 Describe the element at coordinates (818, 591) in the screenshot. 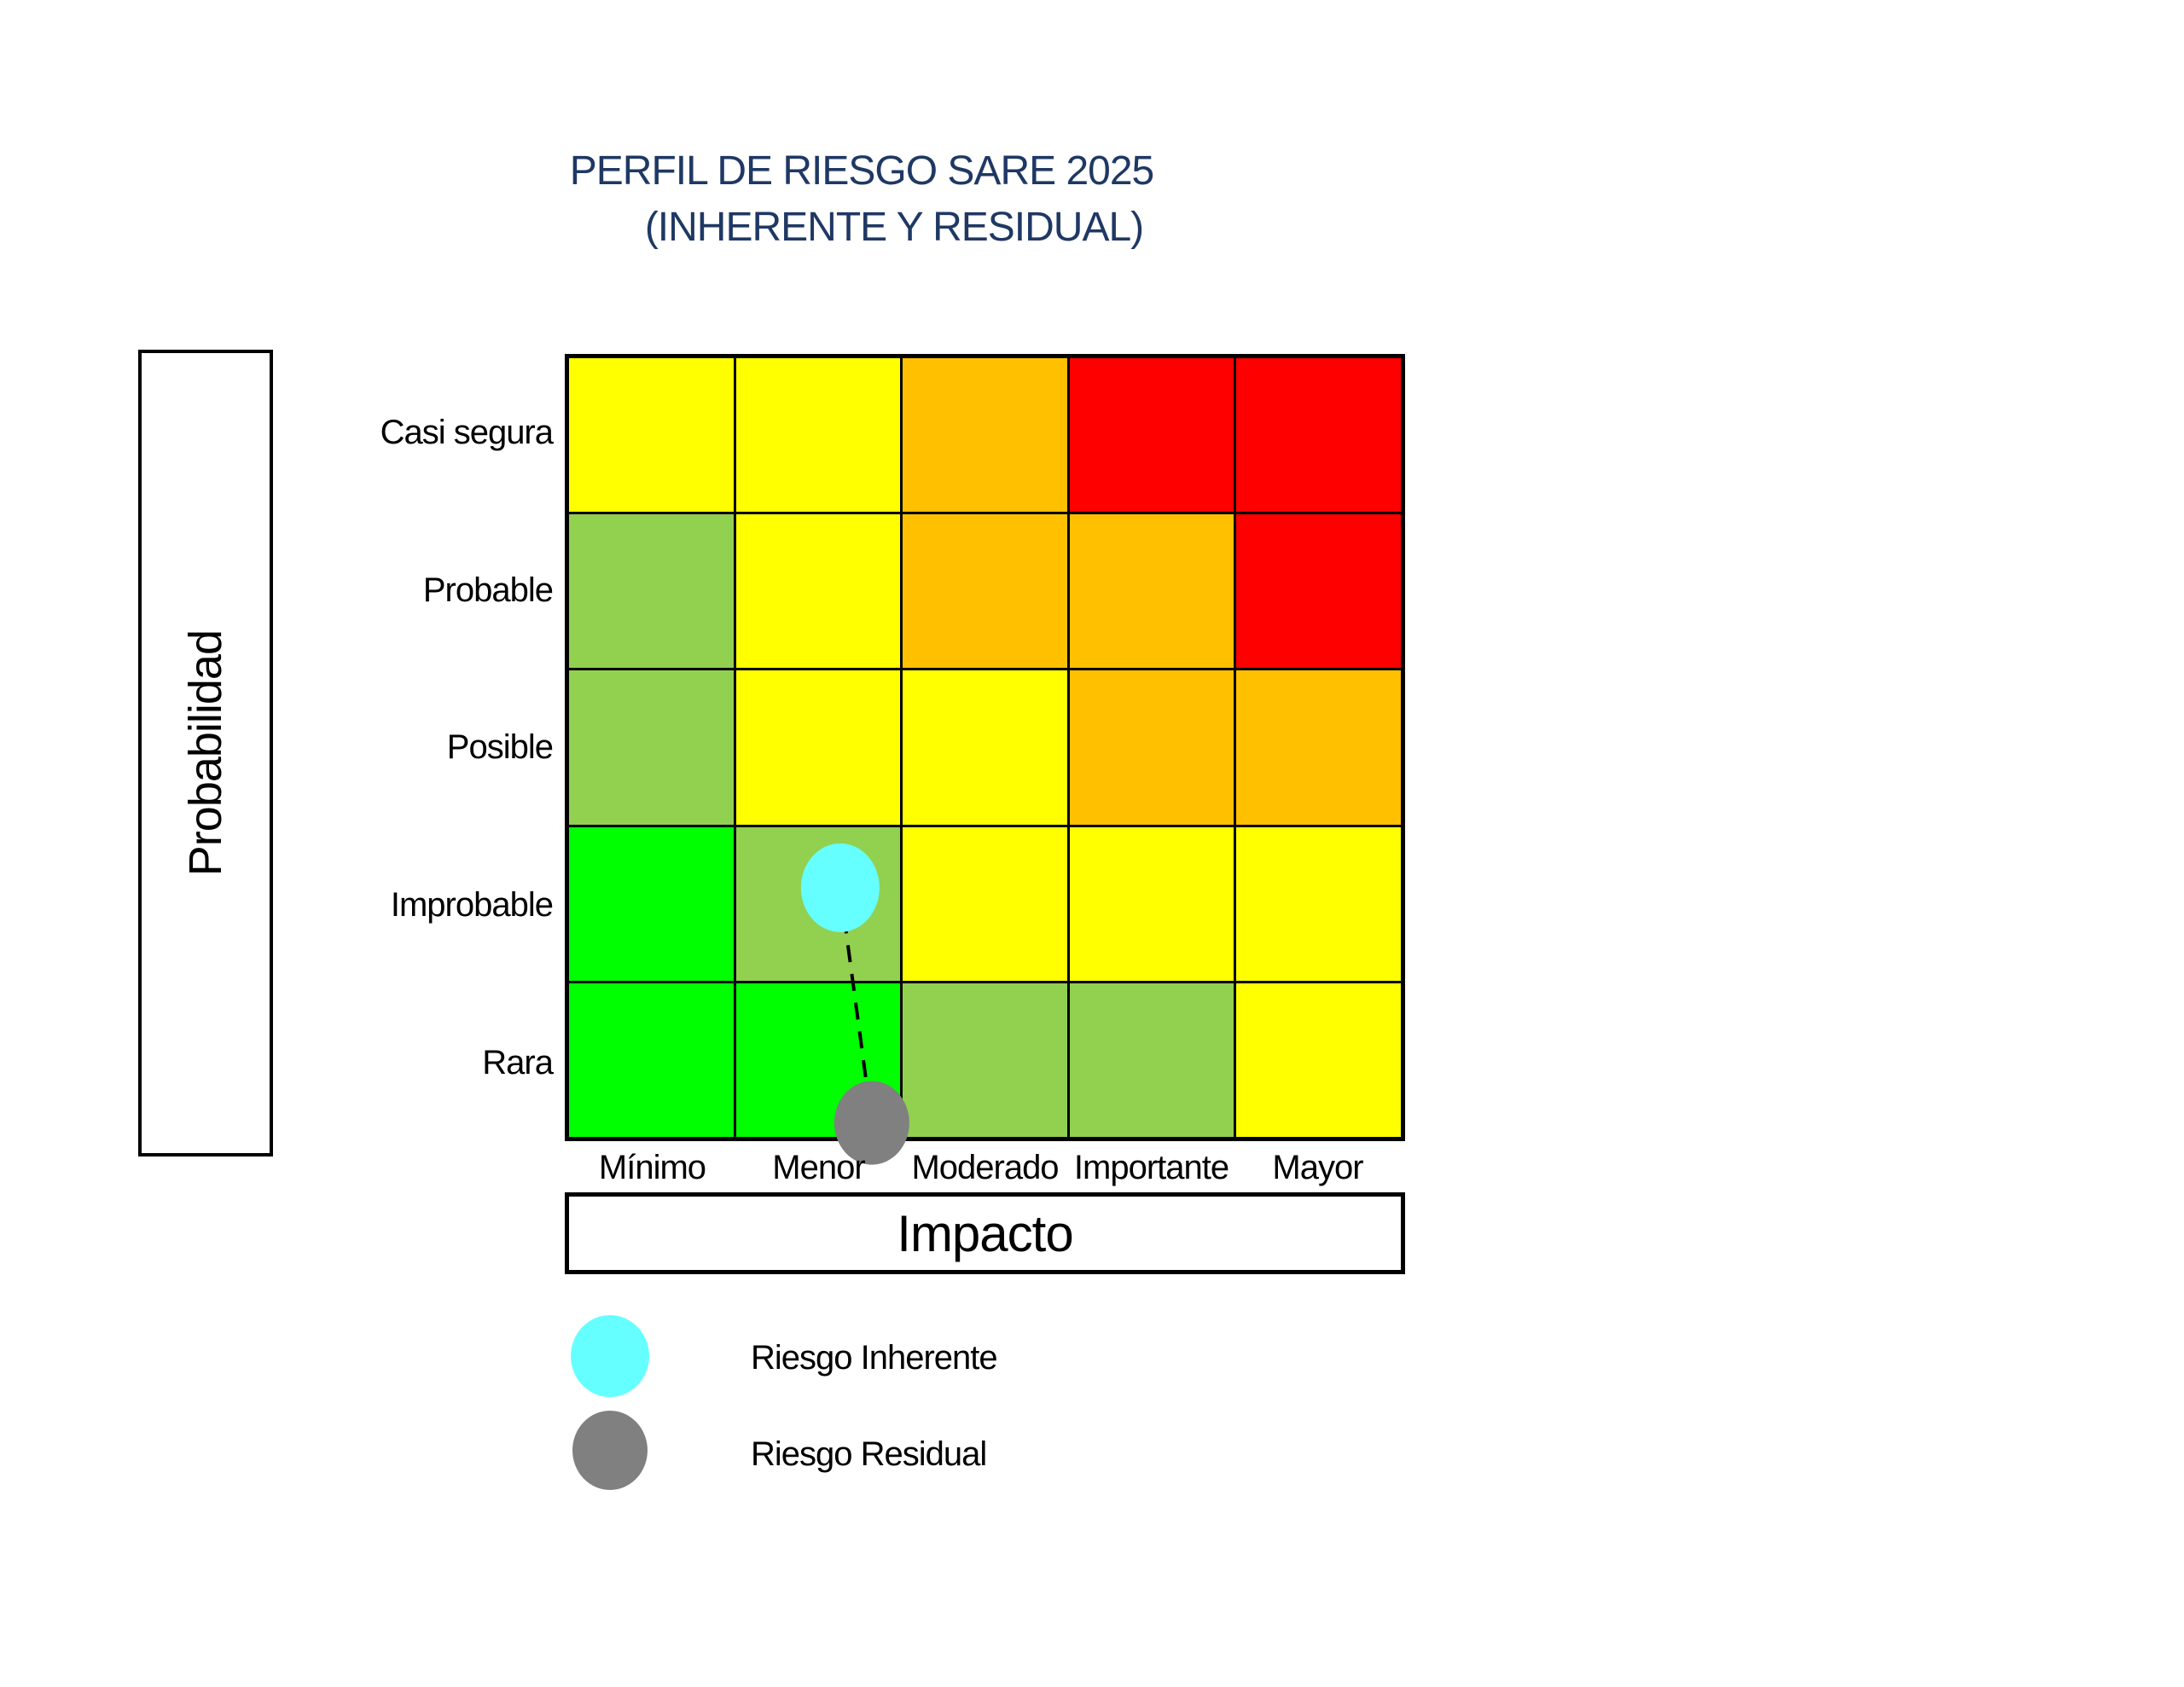

I see `risk-cell-probable-menor` at that location.